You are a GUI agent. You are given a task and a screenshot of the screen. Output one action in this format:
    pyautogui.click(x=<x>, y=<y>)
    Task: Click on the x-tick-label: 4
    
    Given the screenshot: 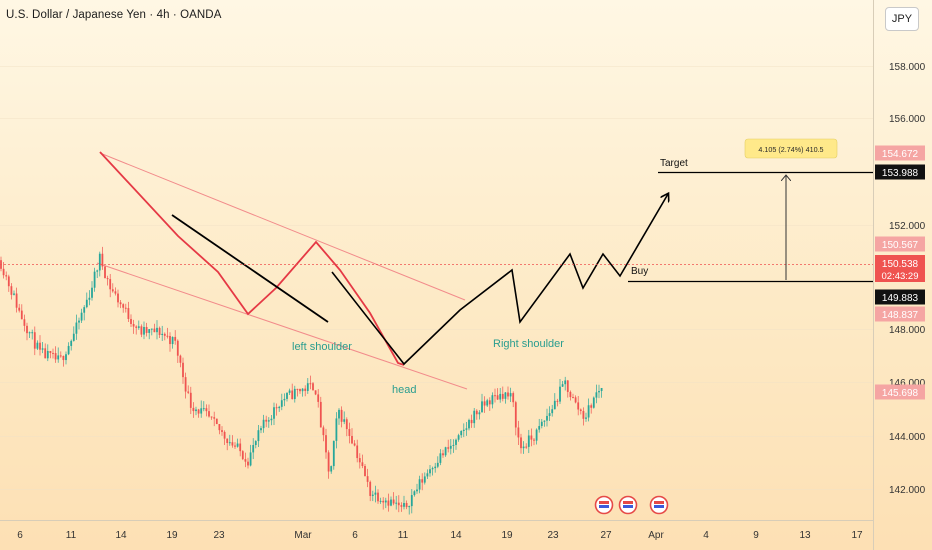 What is the action you would take?
    pyautogui.click(x=706, y=535)
    